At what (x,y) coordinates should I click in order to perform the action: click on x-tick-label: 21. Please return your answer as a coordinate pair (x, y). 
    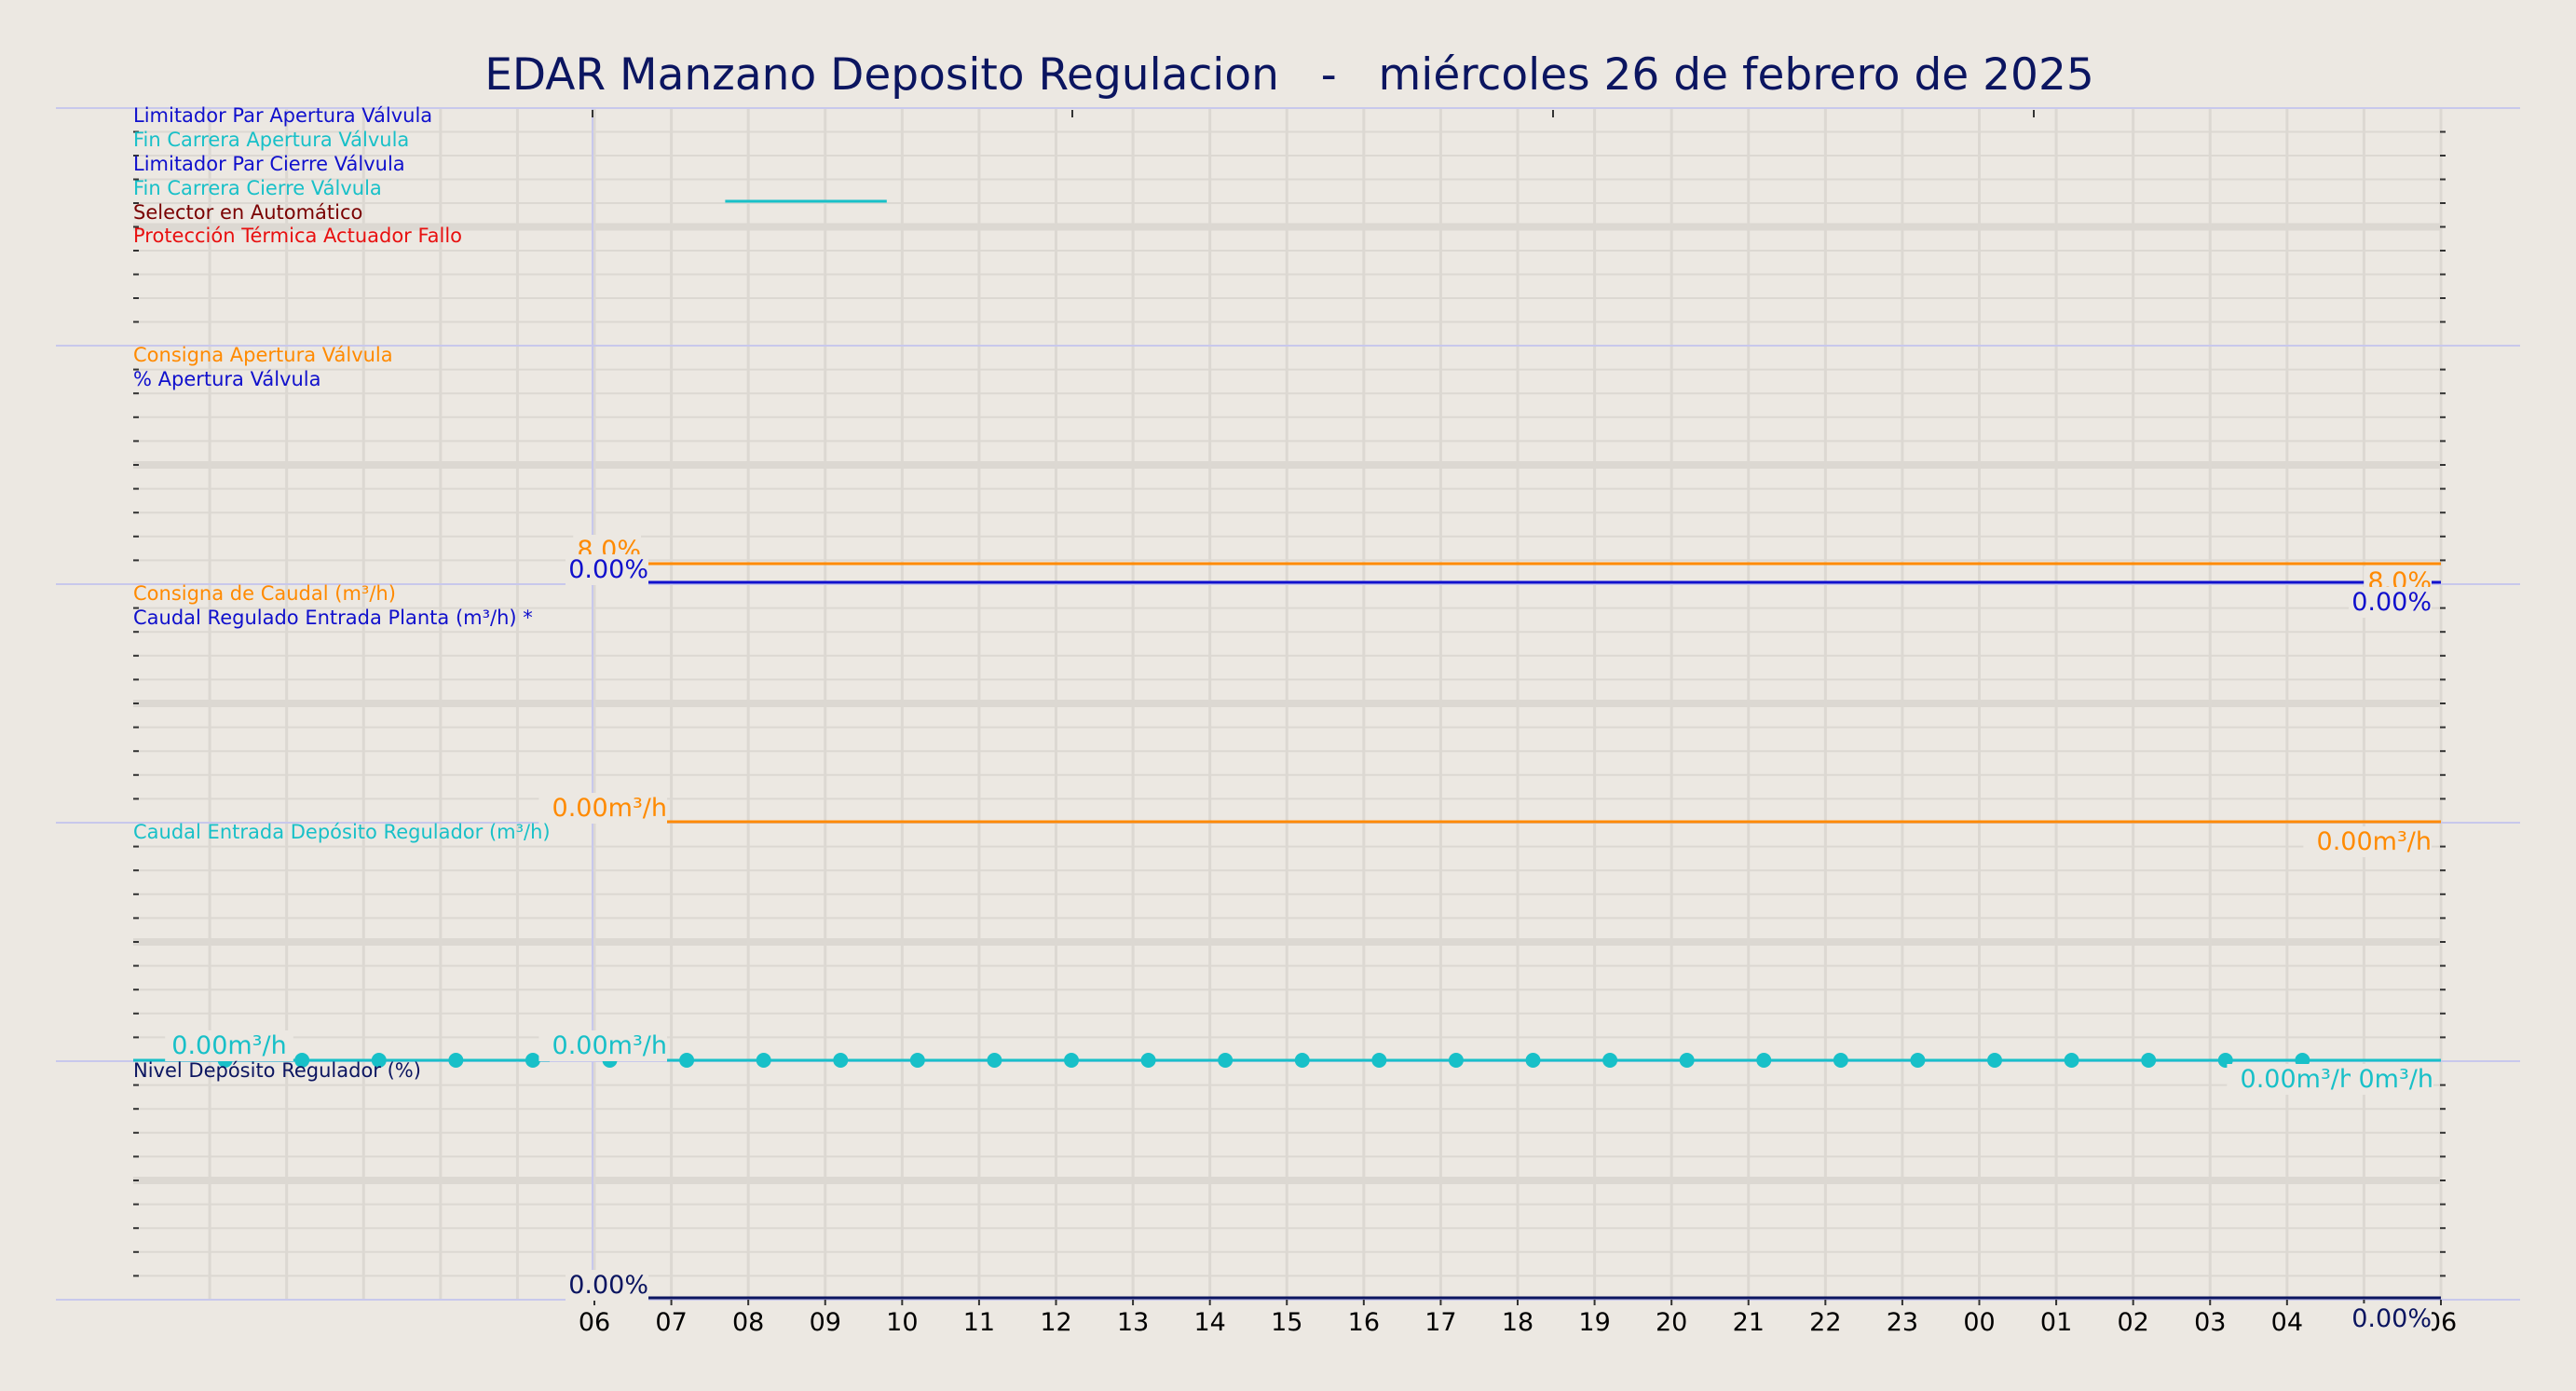
    Looking at the image, I should click on (1749, 1322).